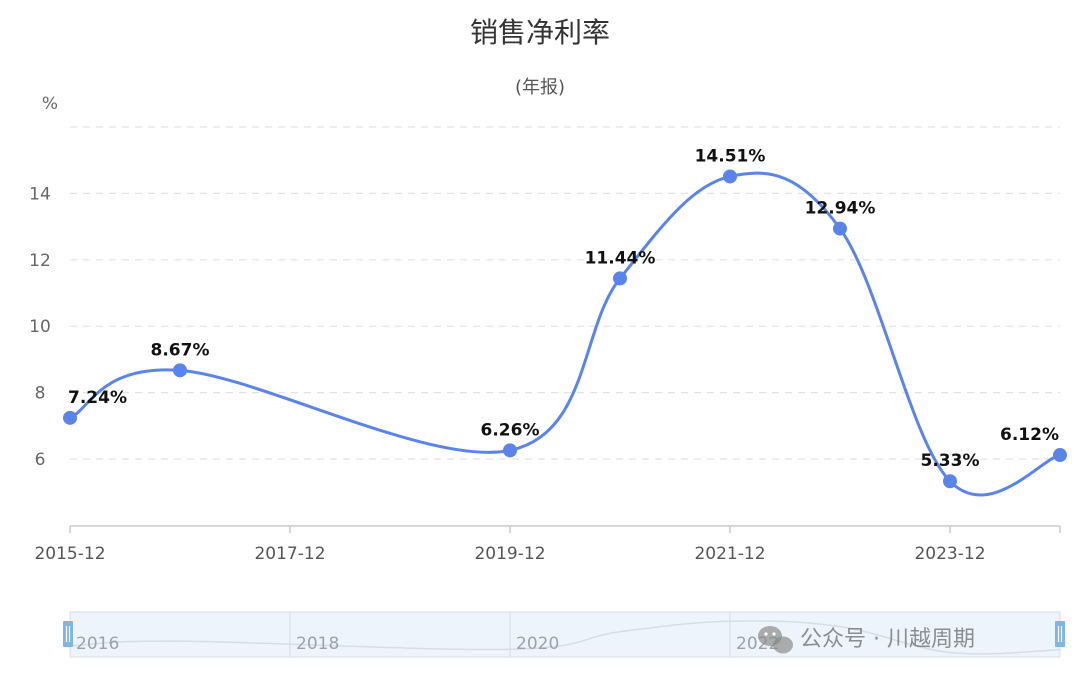 This screenshot has height=684, width=1080. I want to click on chart-title: 销售净利率, so click(540, 32).